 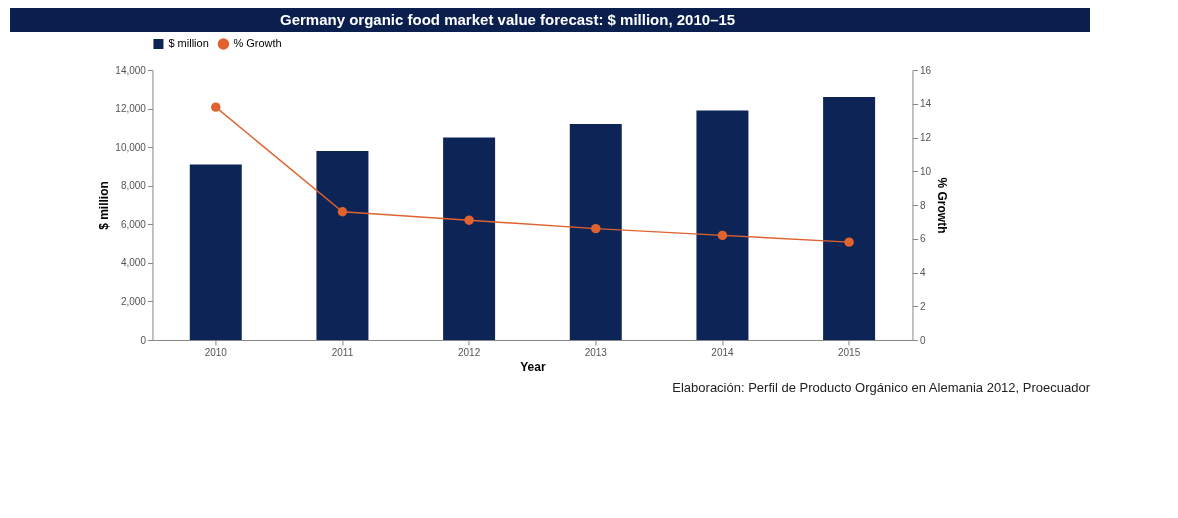 I want to click on legend-label: % Growth, so click(x=257, y=43).